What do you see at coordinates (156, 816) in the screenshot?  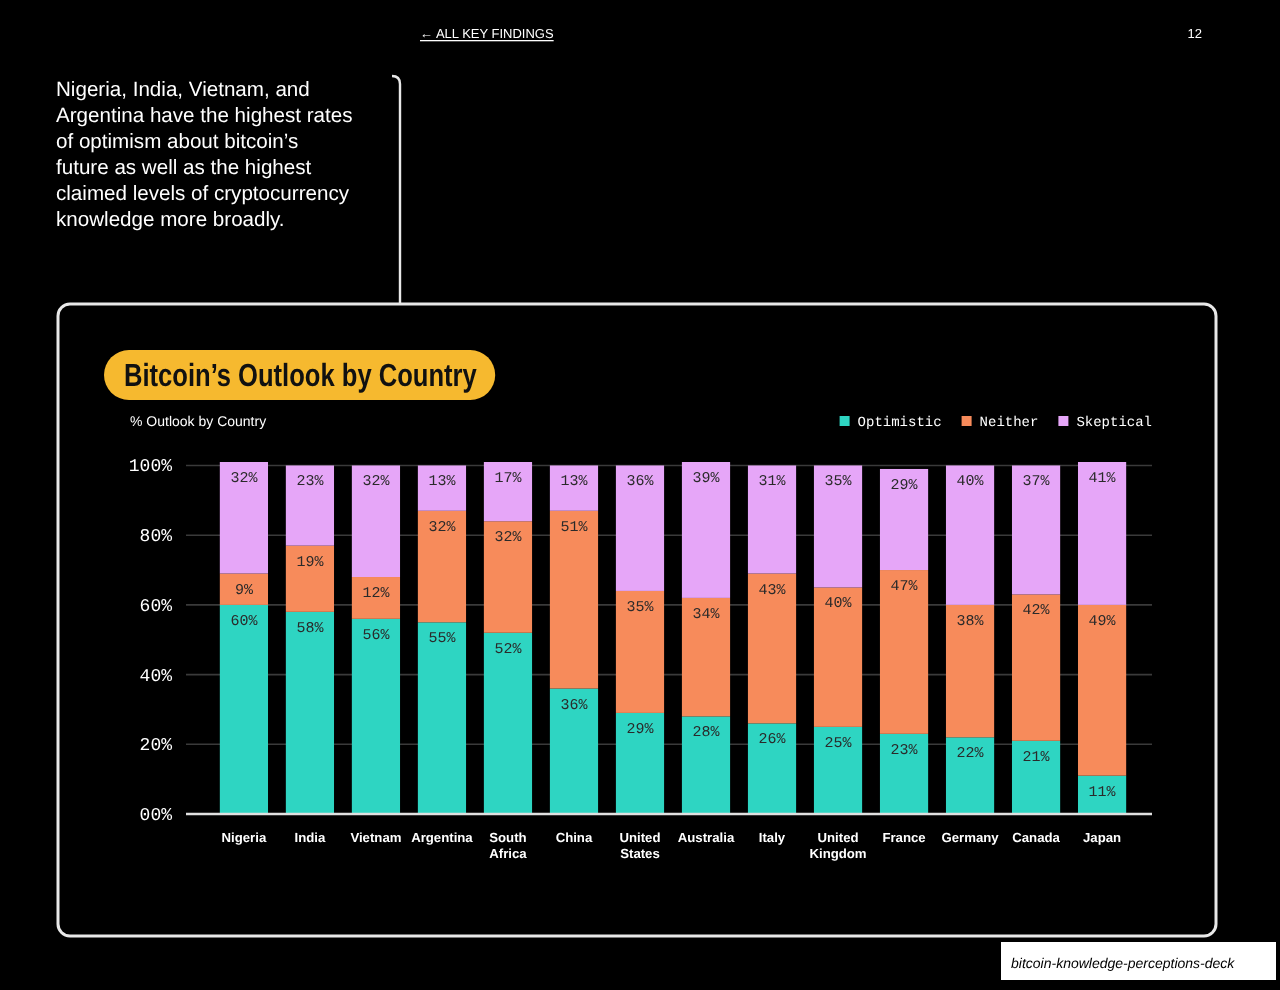 I see `y-tick-label: 00%` at bounding box center [156, 816].